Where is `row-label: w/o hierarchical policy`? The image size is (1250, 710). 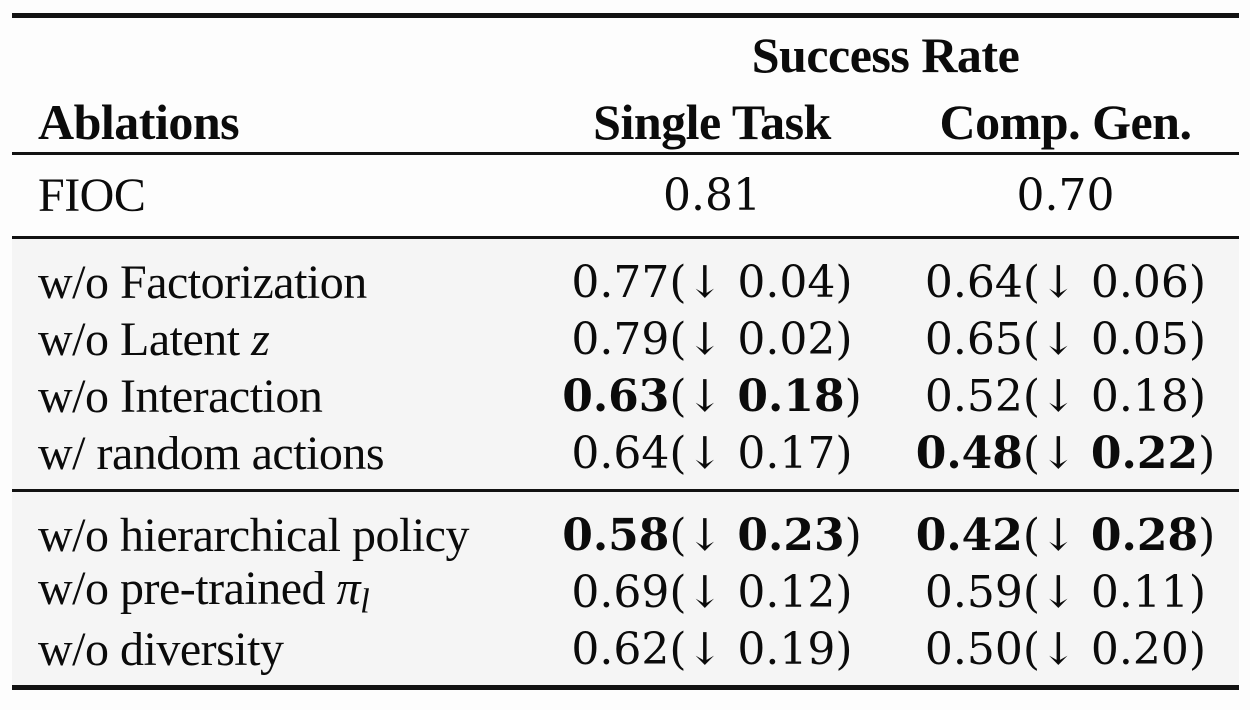
row-label: w/o hierarchical policy is located at coordinates (253, 535).